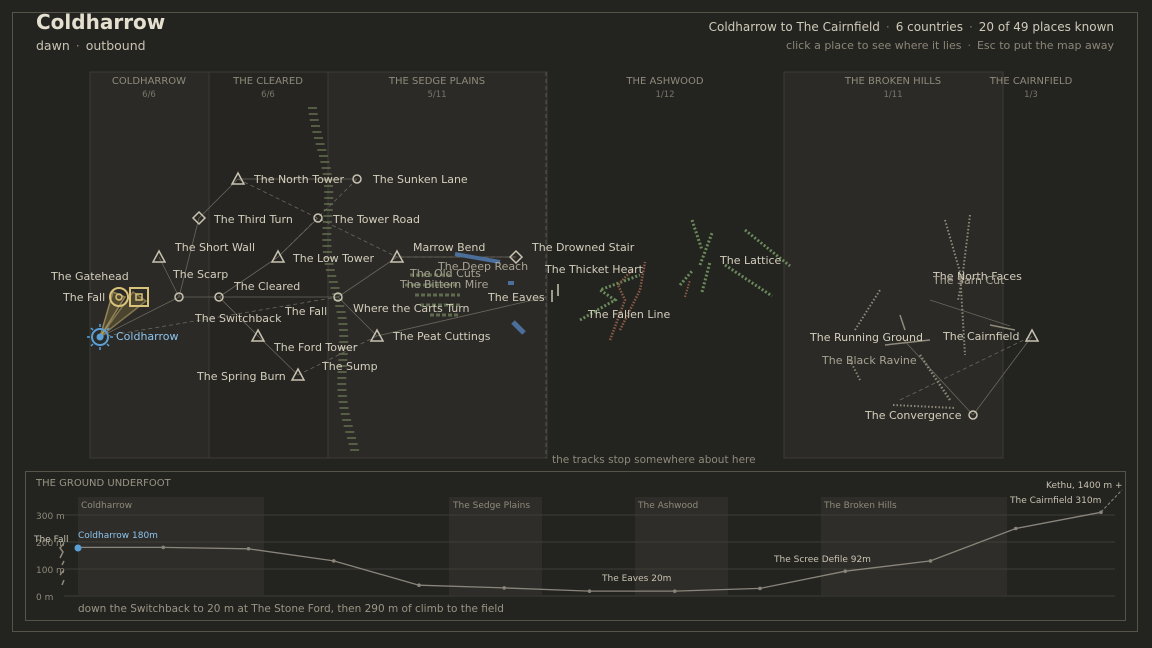  What do you see at coordinates (241, 376) in the screenshot?
I see `place-label: The Spring Burn` at bounding box center [241, 376].